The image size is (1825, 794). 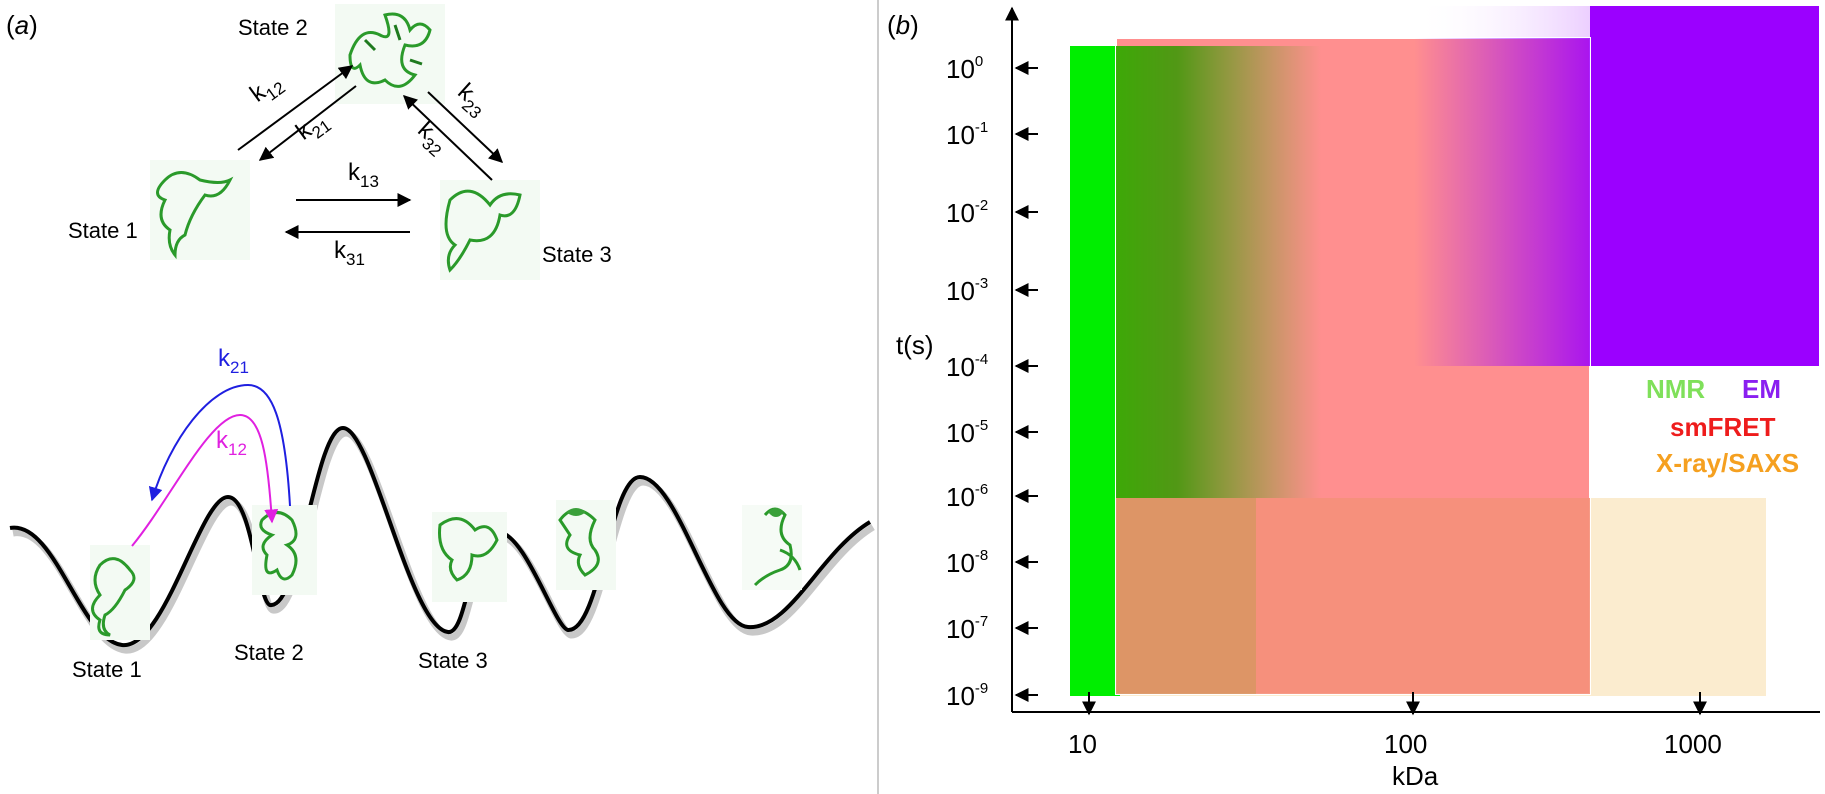 What do you see at coordinates (1693, 744) in the screenshot?
I see `svg-text: 1000` at bounding box center [1693, 744].